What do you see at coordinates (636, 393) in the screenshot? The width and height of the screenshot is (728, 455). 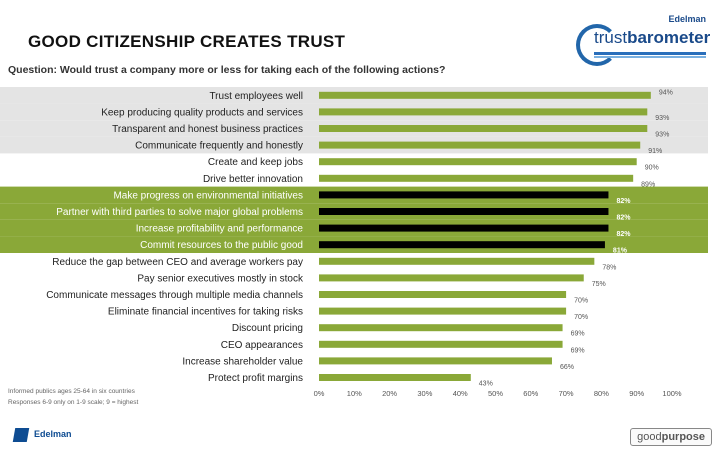 I see `x-tick-label: 90%` at bounding box center [636, 393].